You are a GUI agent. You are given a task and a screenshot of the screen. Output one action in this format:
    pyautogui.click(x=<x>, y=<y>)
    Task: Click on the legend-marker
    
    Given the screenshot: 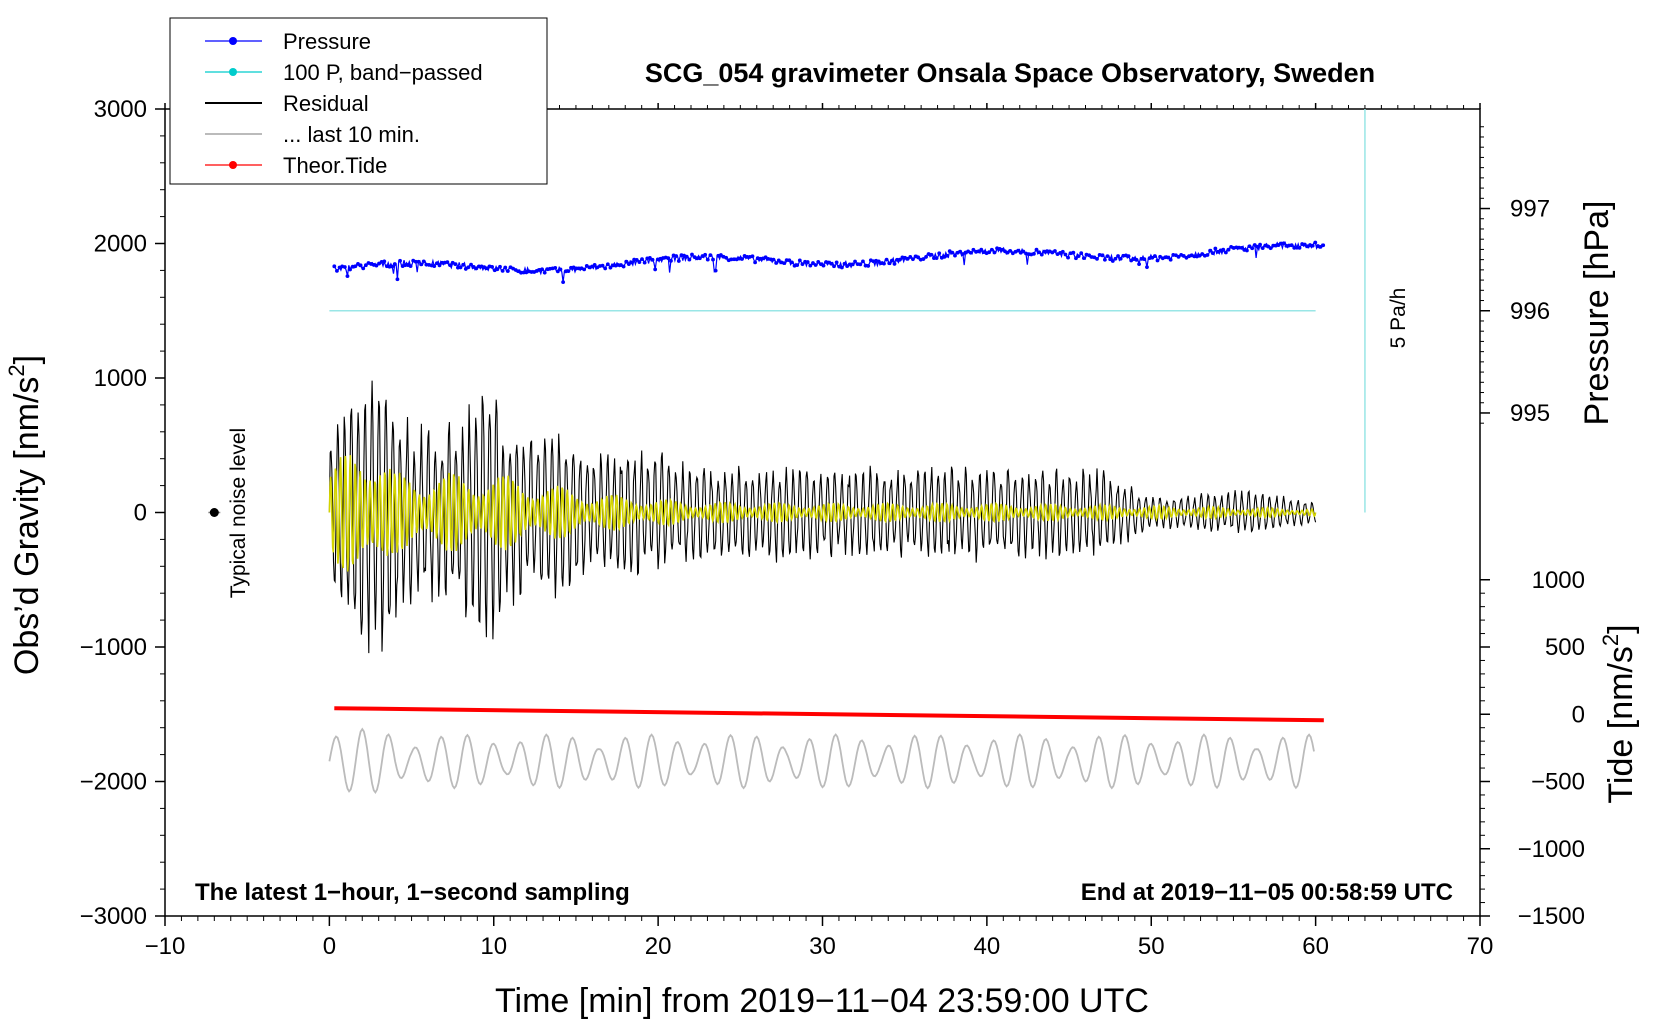 What is the action you would take?
    pyautogui.click(x=233, y=165)
    